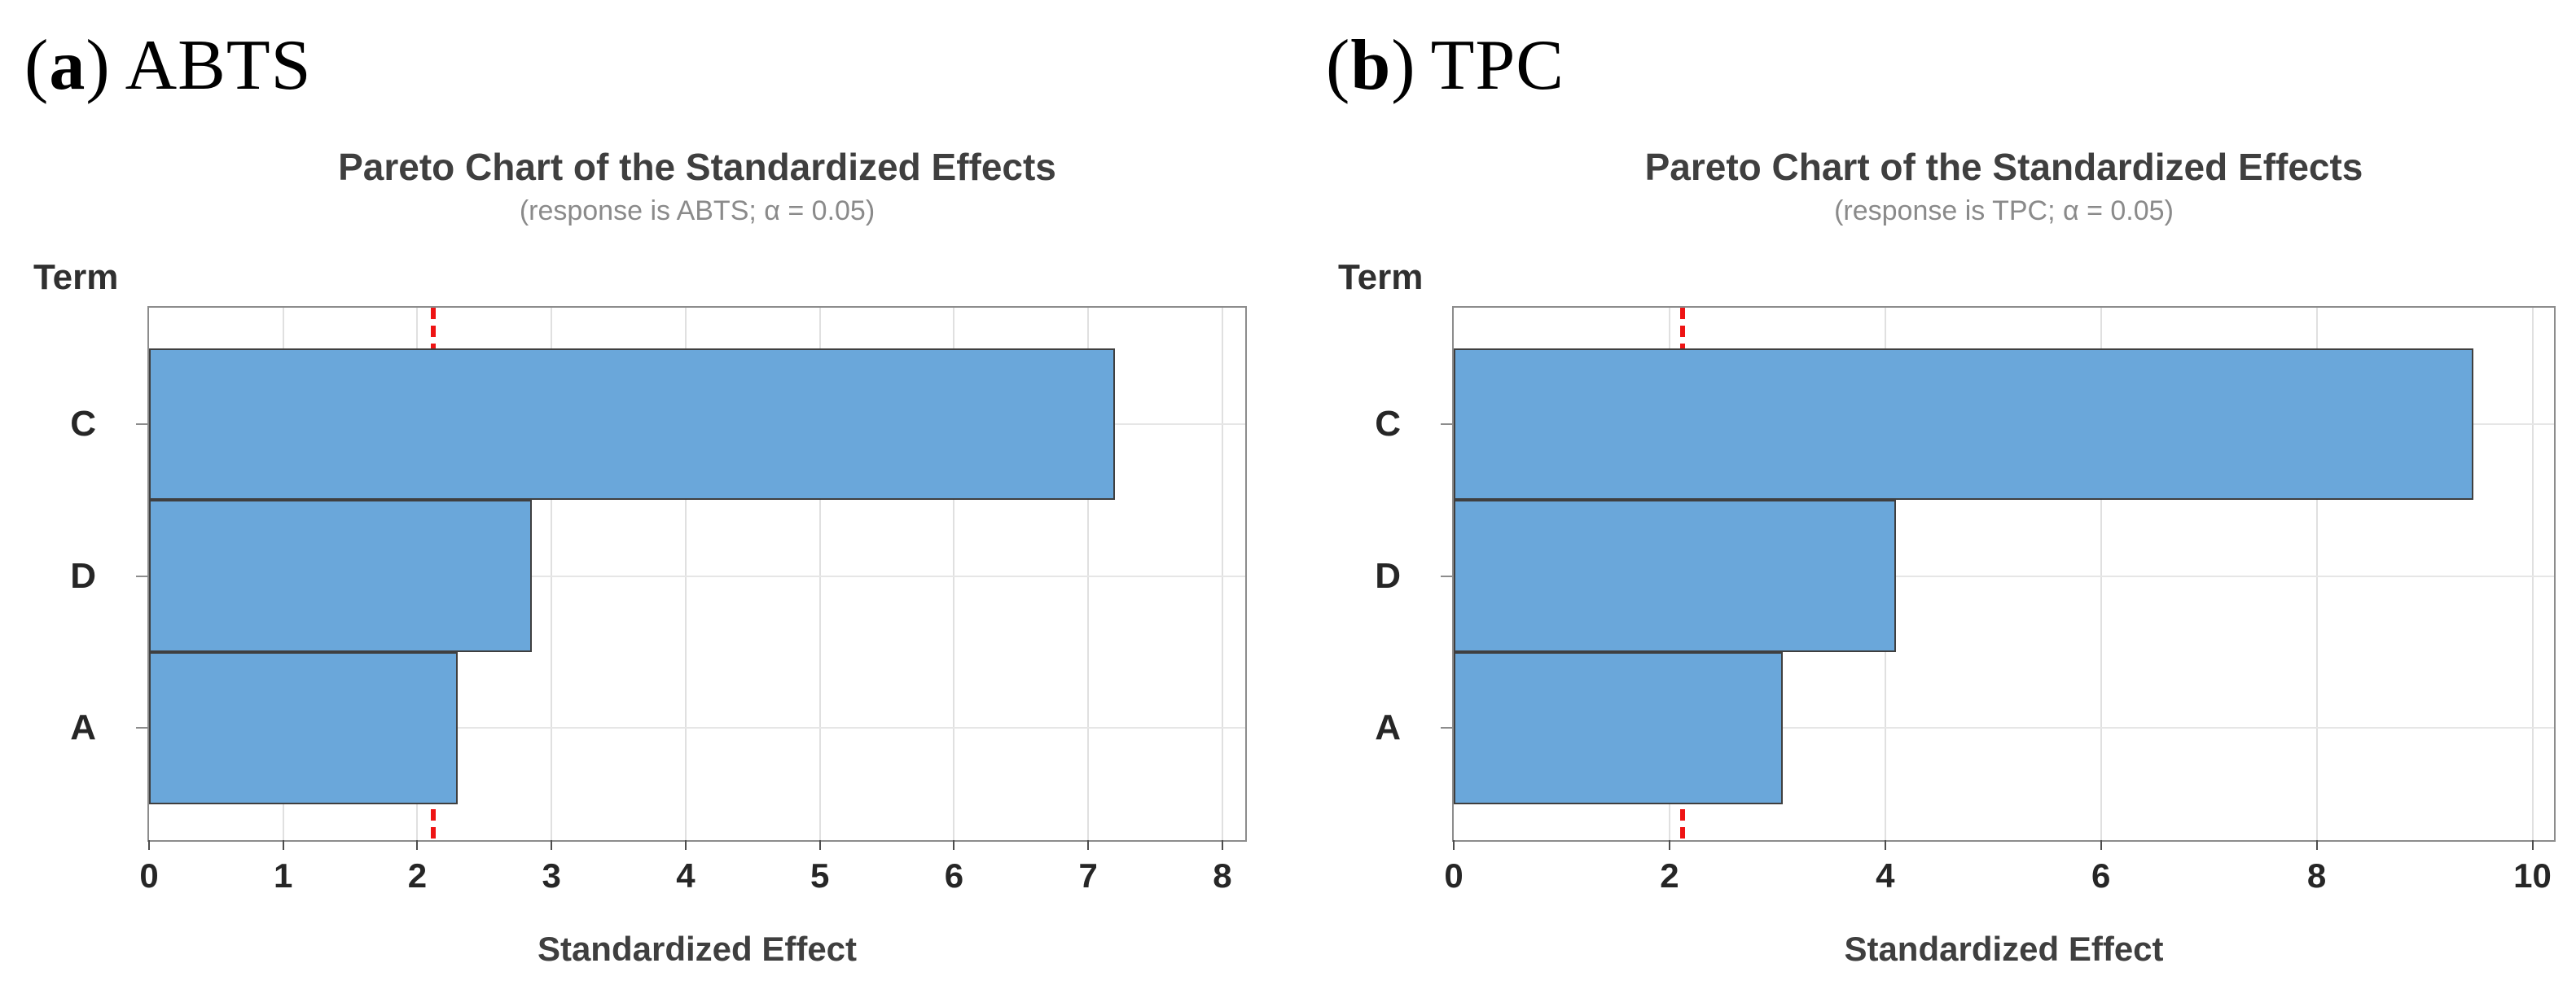 The width and height of the screenshot is (2576, 994). What do you see at coordinates (1497, 65) in the screenshot?
I see `panel-label-name: TPC` at bounding box center [1497, 65].